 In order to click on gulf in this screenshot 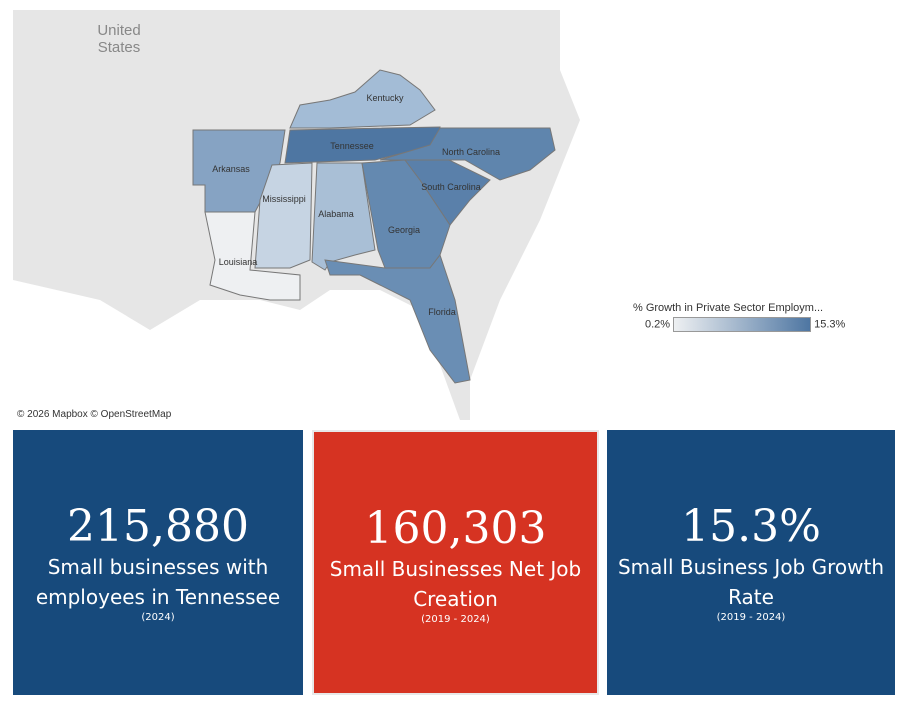, I will do `click(236, 350)`.